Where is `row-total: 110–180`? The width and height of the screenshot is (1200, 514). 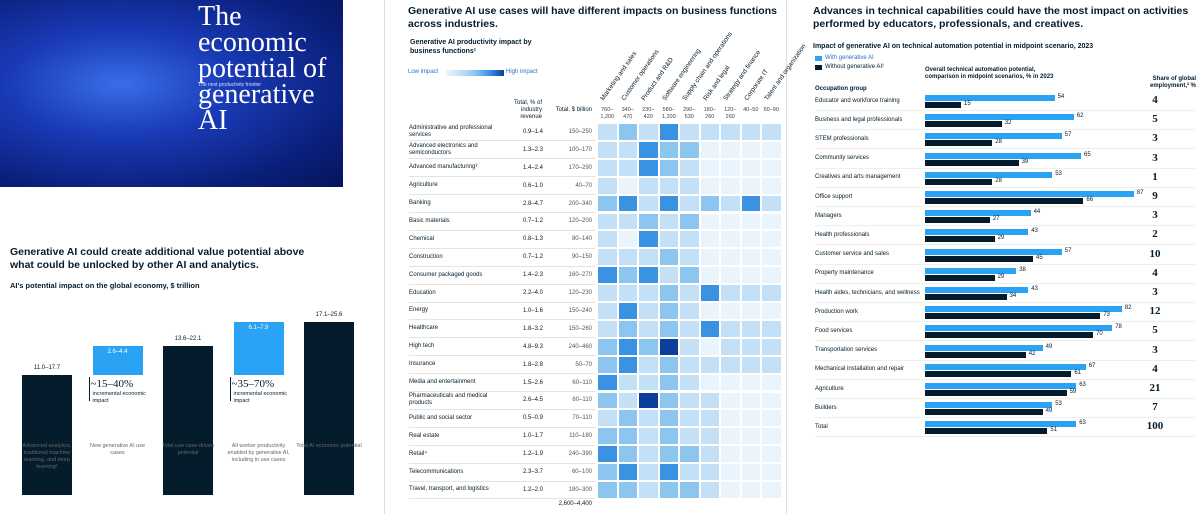
row-total: 110–180 is located at coordinates (580, 436).